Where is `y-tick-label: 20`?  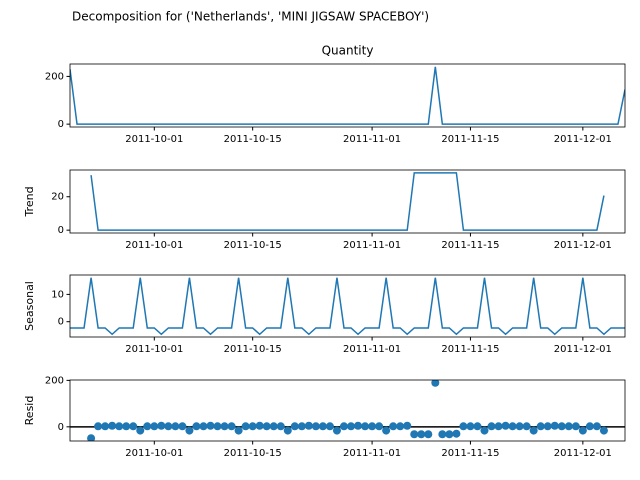 y-tick-label: 20 is located at coordinates (57, 197).